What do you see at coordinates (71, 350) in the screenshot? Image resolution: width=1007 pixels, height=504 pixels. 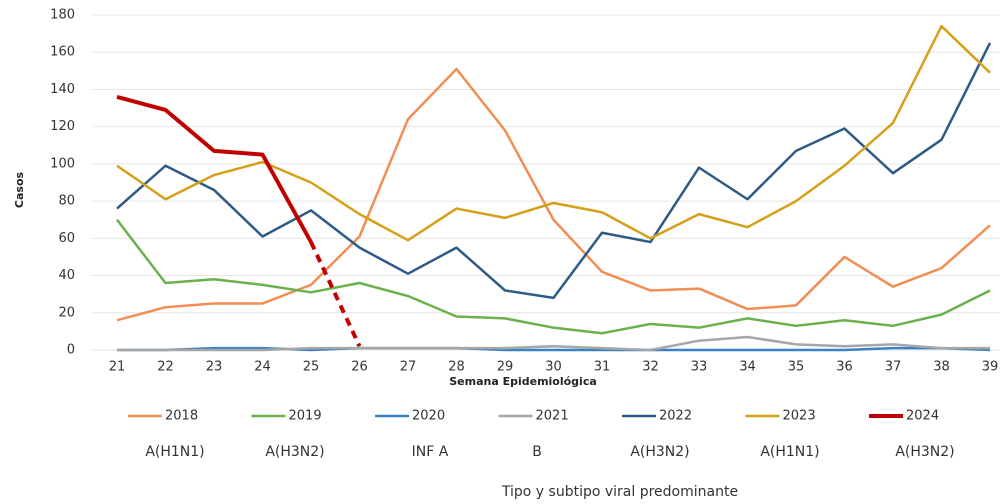 I see `y-tick-label: 0` at bounding box center [71, 350].